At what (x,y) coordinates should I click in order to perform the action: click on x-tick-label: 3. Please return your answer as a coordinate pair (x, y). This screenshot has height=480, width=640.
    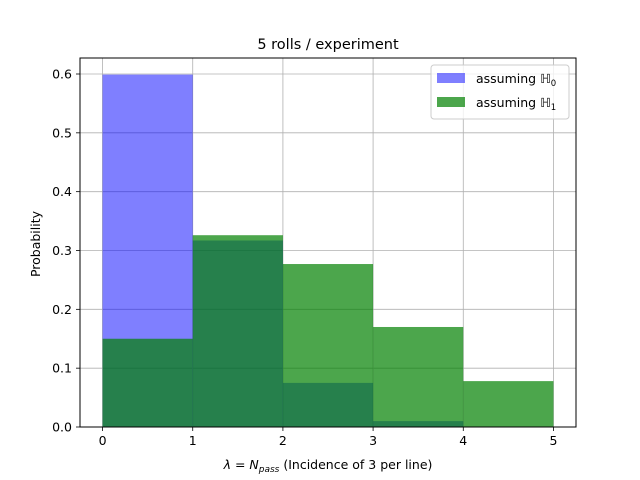
    Looking at the image, I should click on (373, 440).